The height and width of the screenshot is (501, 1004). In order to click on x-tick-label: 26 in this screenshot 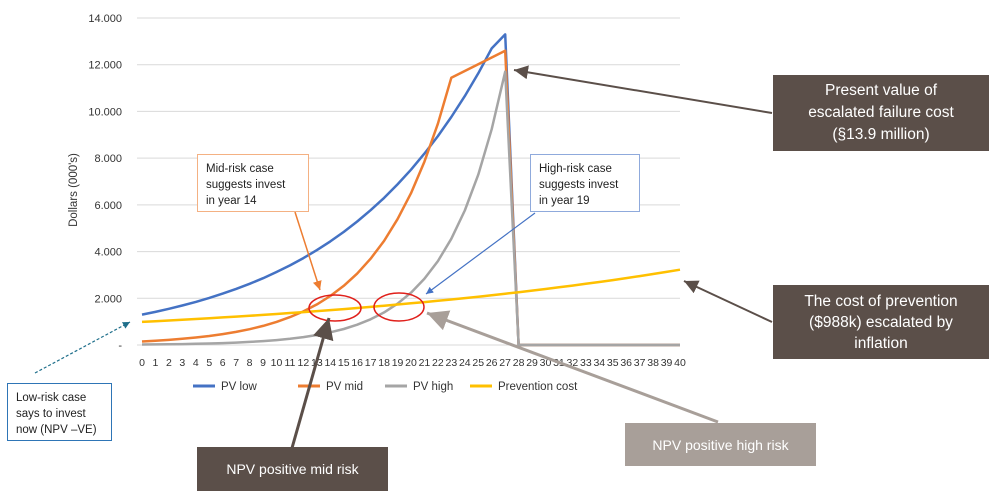, I will do `click(492, 363)`.